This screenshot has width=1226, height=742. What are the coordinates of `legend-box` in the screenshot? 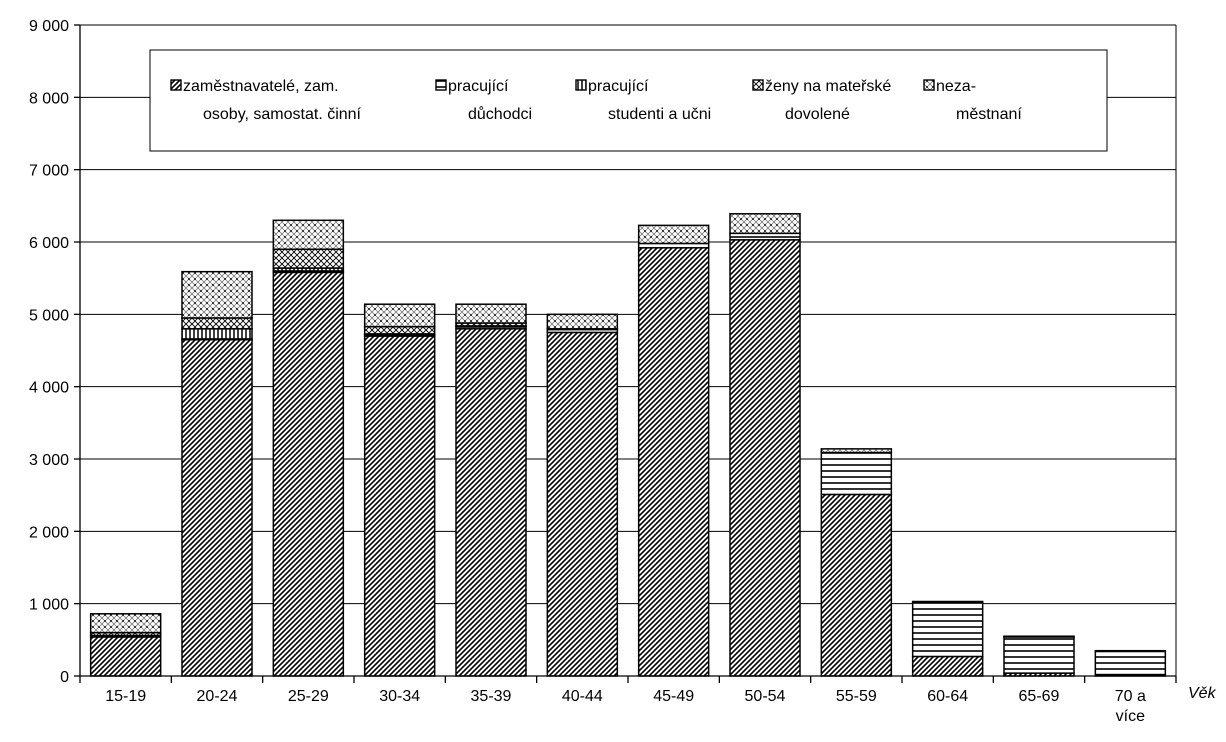 It's located at (628, 100).